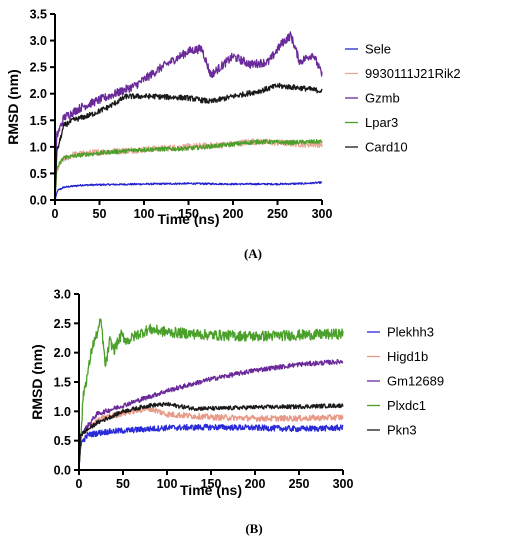  I want to click on legend-label-Card10: Card10, so click(386, 147).